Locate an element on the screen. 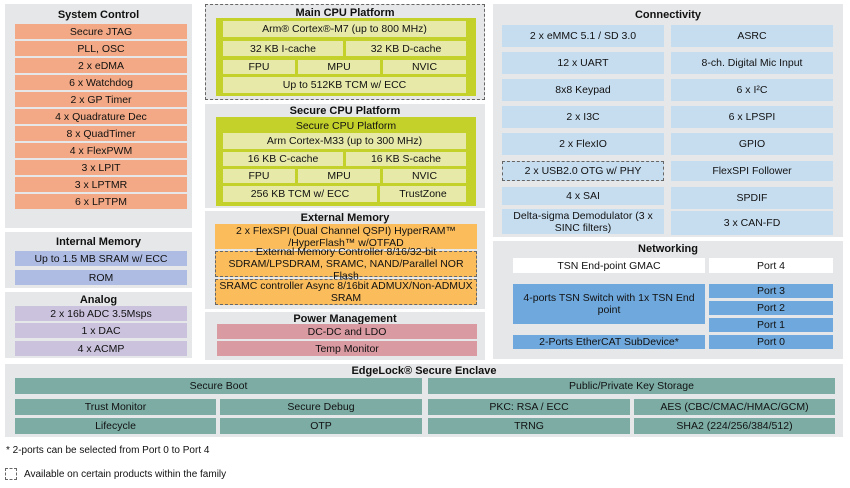 This screenshot has height=488, width=850. system-control-item: 2 x eDMA is located at coordinates (101, 65).